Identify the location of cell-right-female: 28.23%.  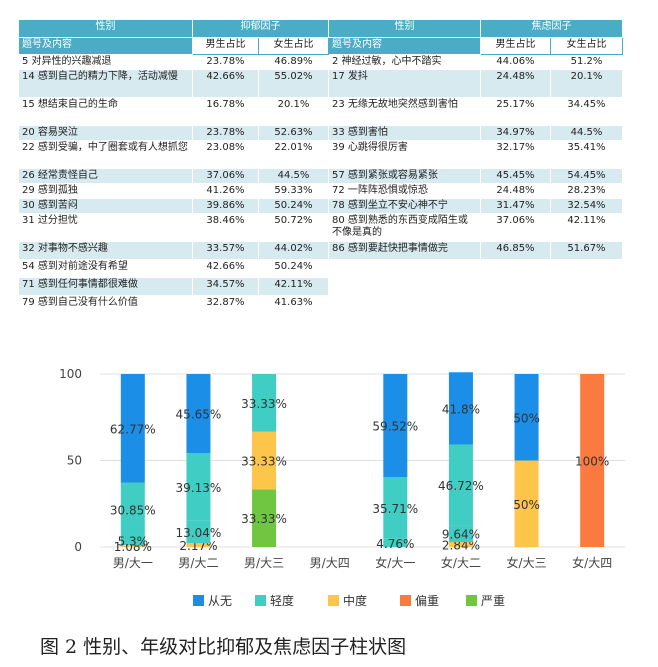
(586, 191).